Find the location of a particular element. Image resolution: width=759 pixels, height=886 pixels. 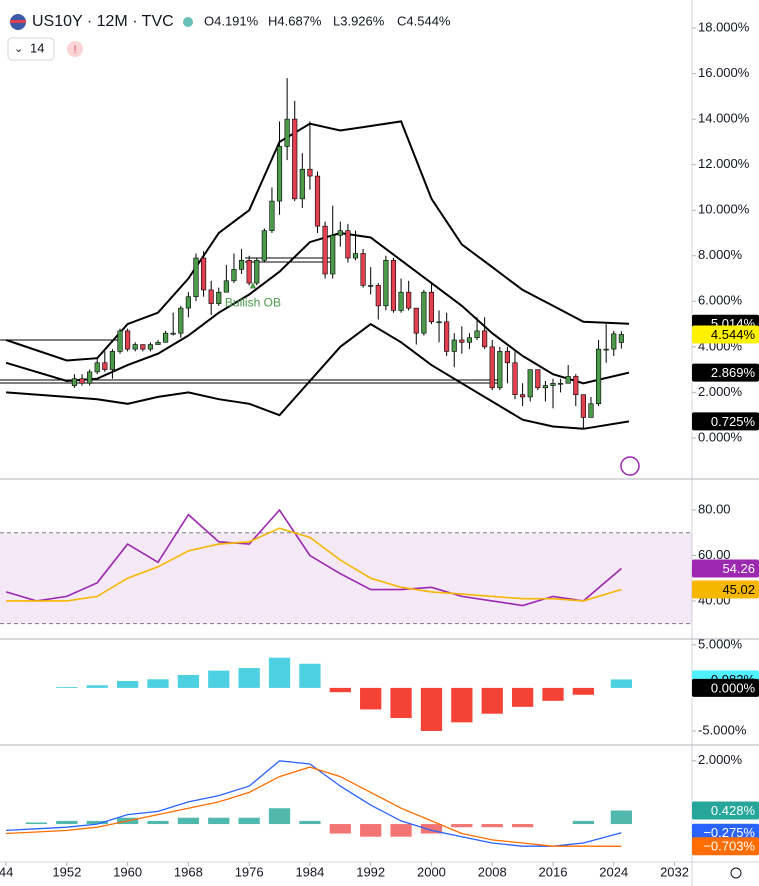

y-tick-label: 6.000% is located at coordinates (720, 300).